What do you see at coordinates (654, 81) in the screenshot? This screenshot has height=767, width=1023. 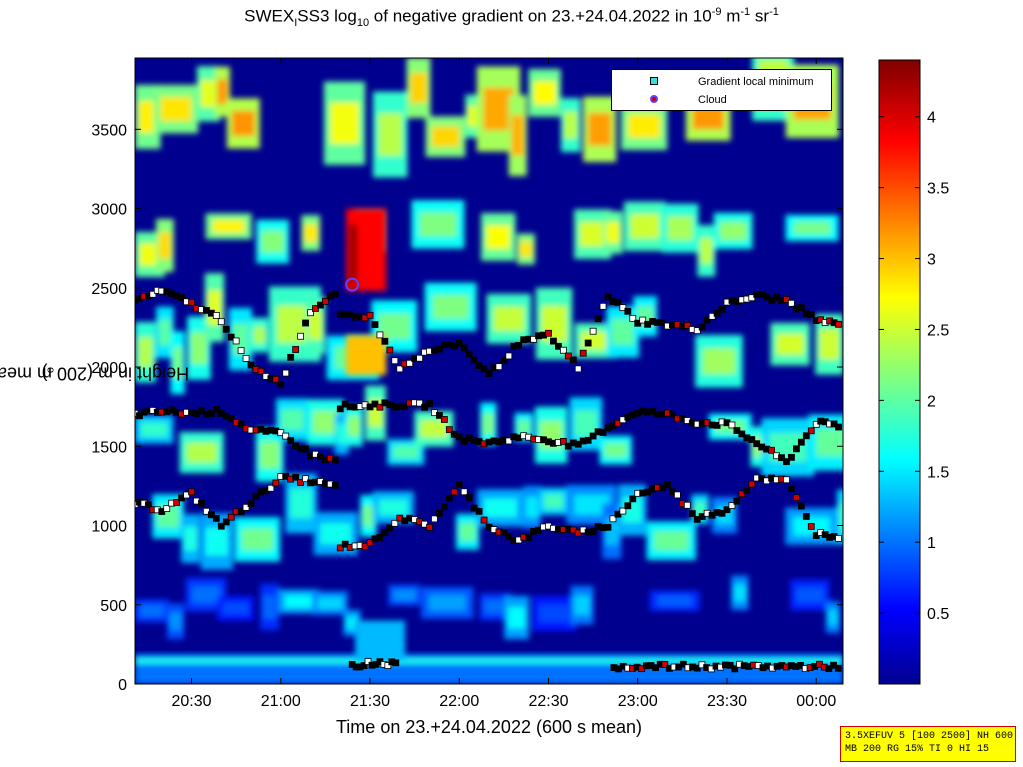 I see `square-marker-icon` at bounding box center [654, 81].